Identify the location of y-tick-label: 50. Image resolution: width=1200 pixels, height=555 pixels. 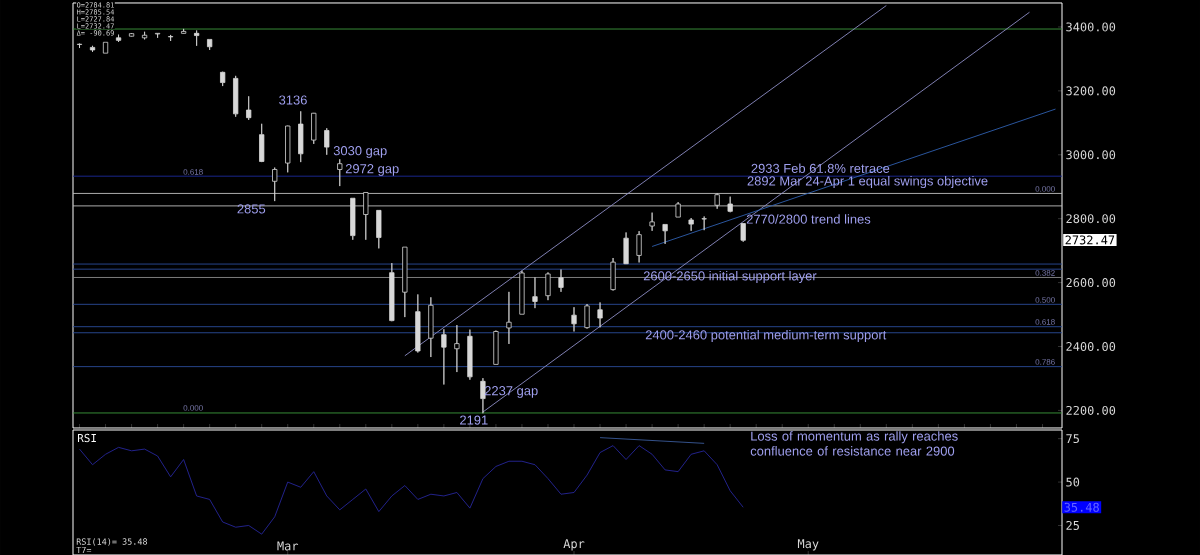
(1073, 482).